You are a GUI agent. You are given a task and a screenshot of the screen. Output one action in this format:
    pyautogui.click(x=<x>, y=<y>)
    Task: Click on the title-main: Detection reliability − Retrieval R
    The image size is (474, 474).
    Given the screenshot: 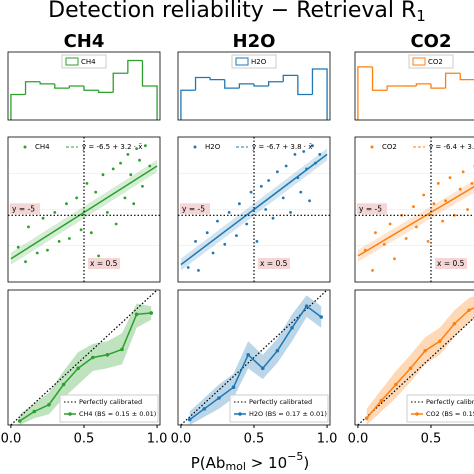 What is the action you would take?
    pyautogui.click(x=232, y=11)
    